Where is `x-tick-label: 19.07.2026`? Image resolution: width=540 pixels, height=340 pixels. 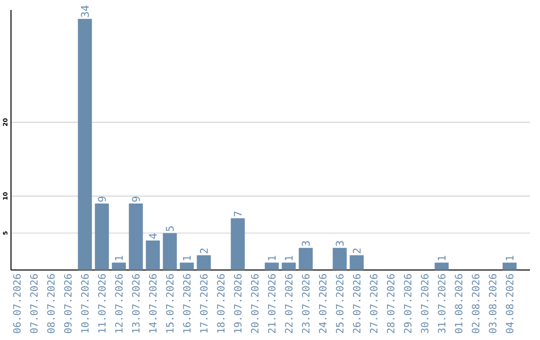 x-tick-label: 19.07.2026 is located at coordinates (238, 303).